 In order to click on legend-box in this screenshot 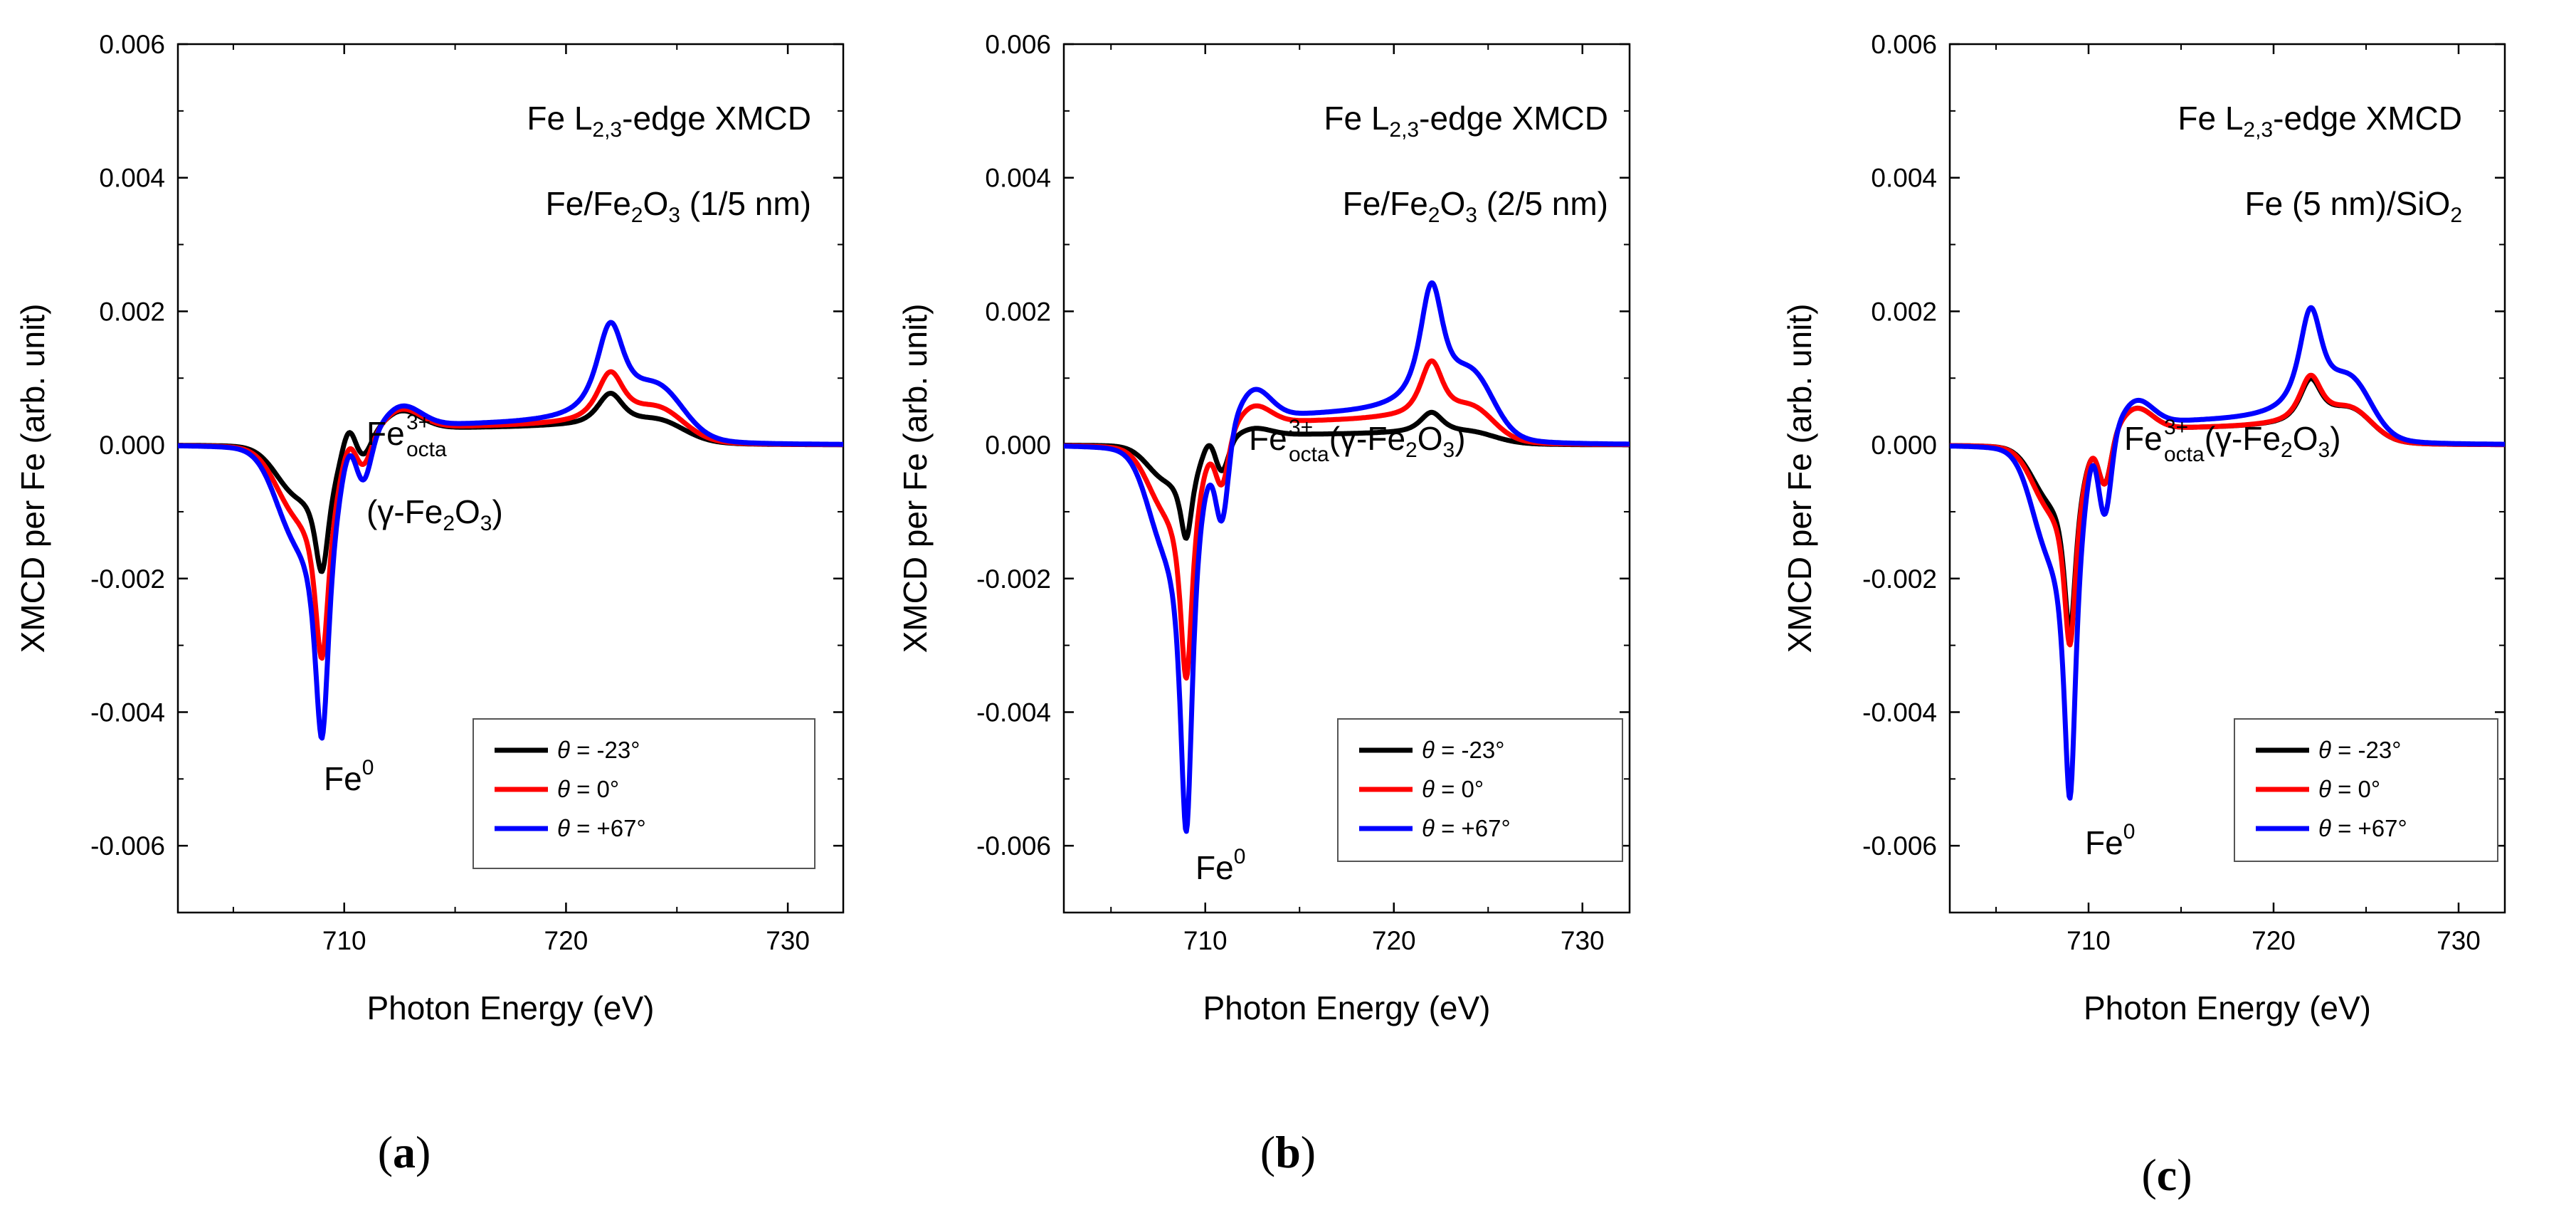, I will do `click(644, 793)`.